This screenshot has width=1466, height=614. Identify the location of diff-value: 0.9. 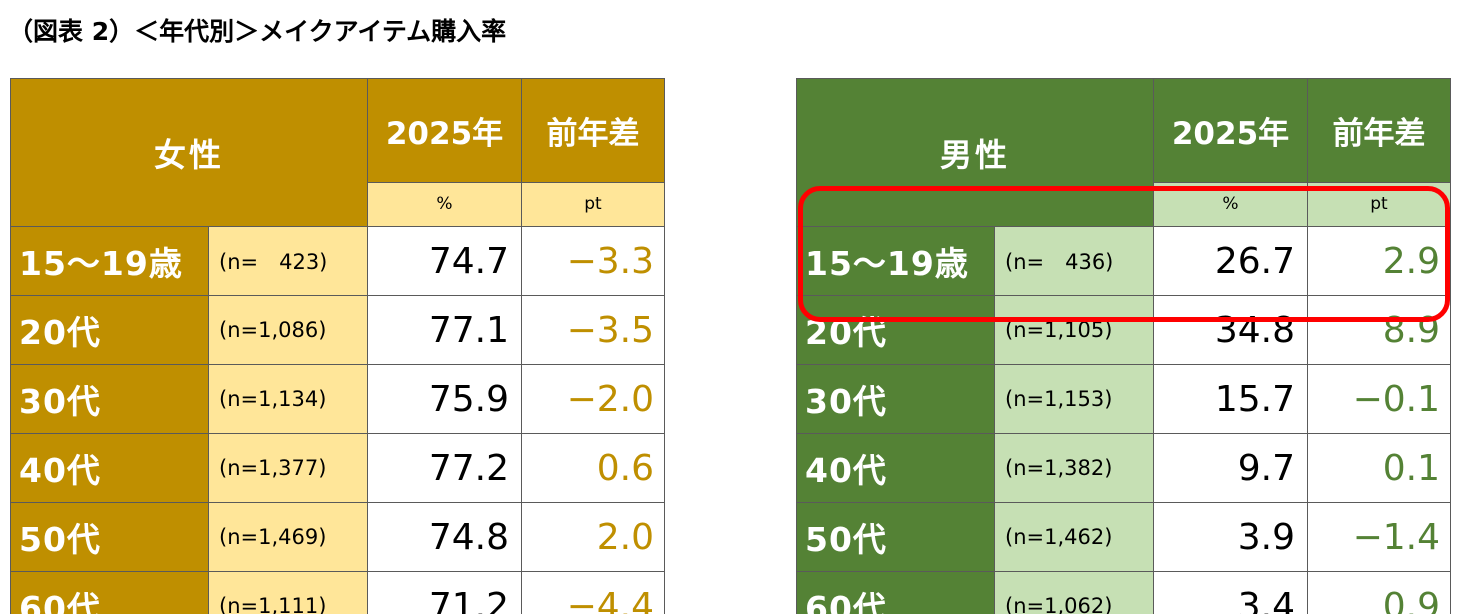
(1379, 592).